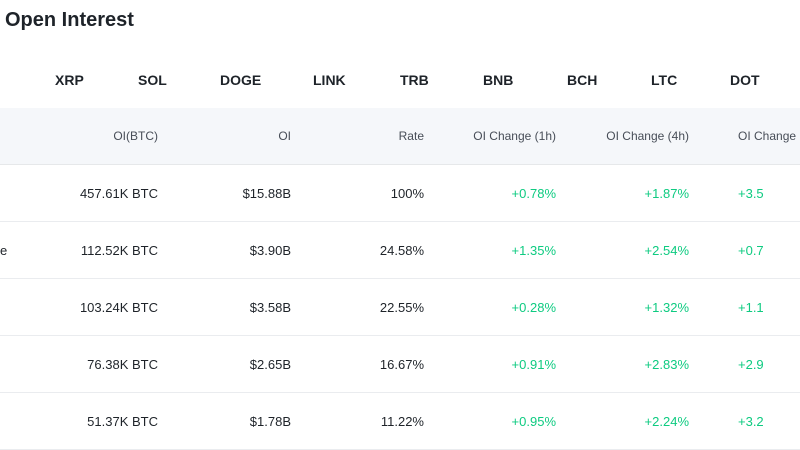 Image resolution: width=800 pixels, height=450 pixels. Describe the element at coordinates (582, 80) in the screenshot. I see `tab-bch: BCH` at that location.